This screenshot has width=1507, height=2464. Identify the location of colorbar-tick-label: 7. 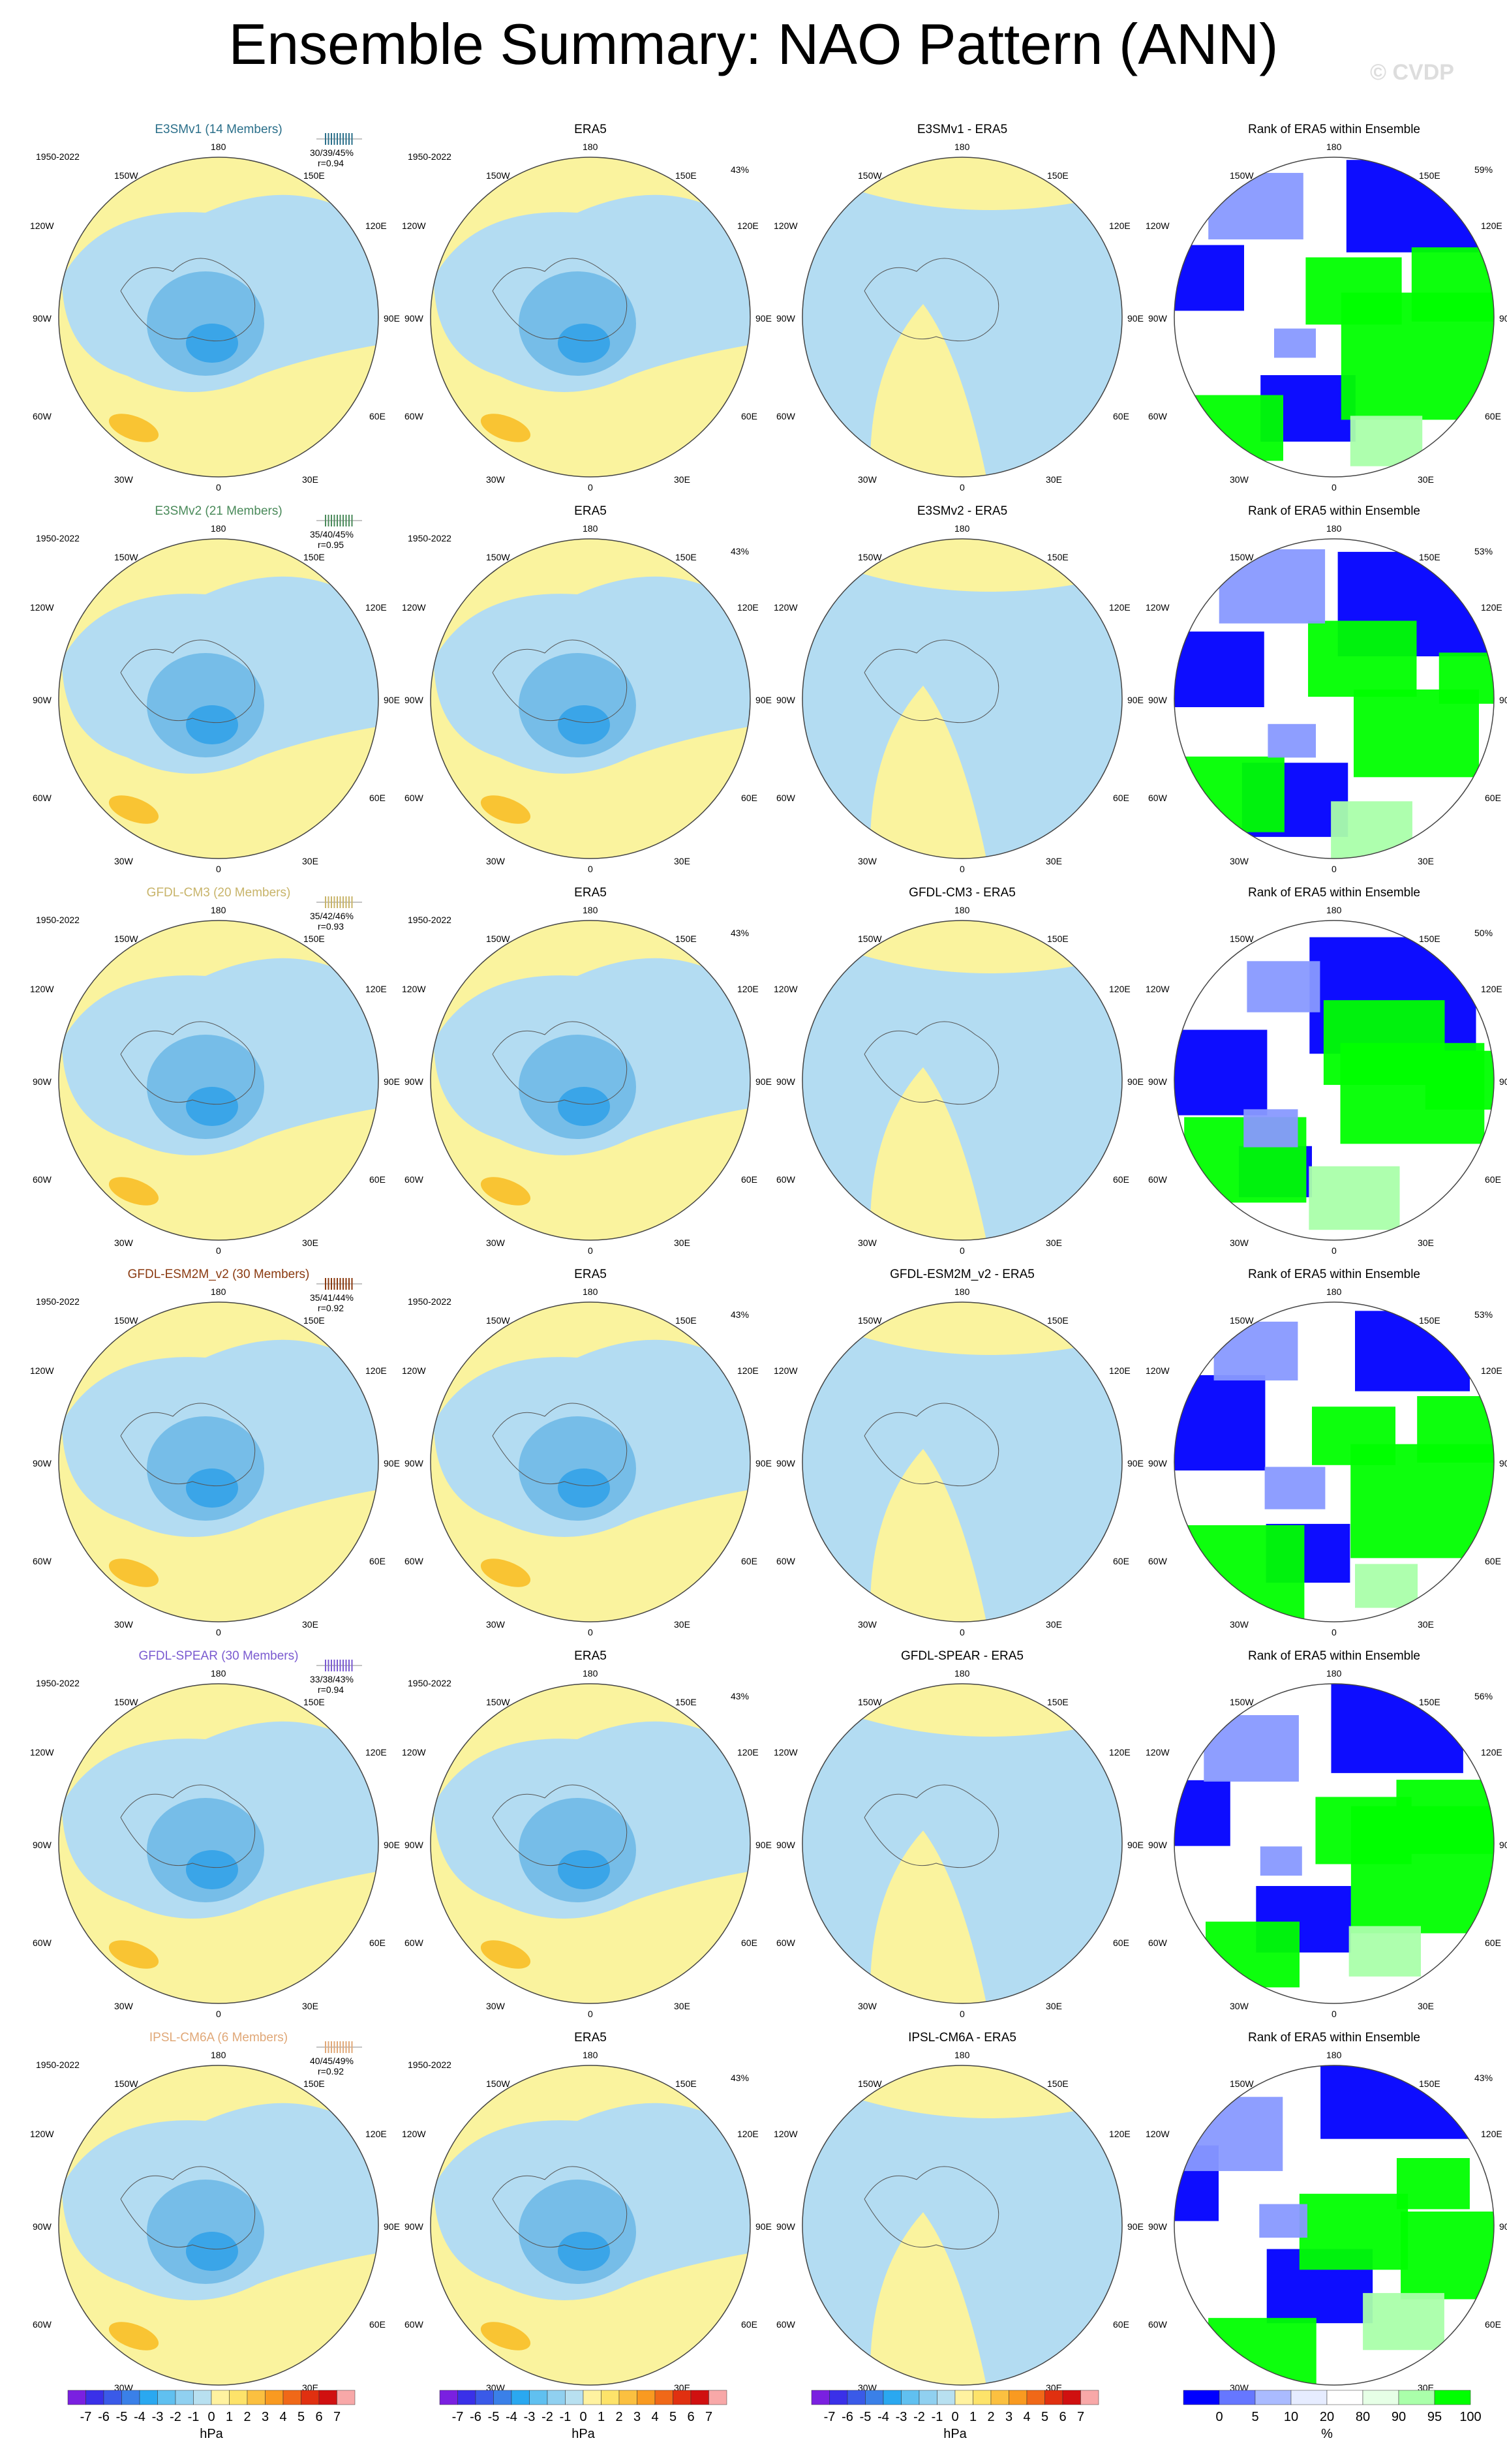
(1080, 2417).